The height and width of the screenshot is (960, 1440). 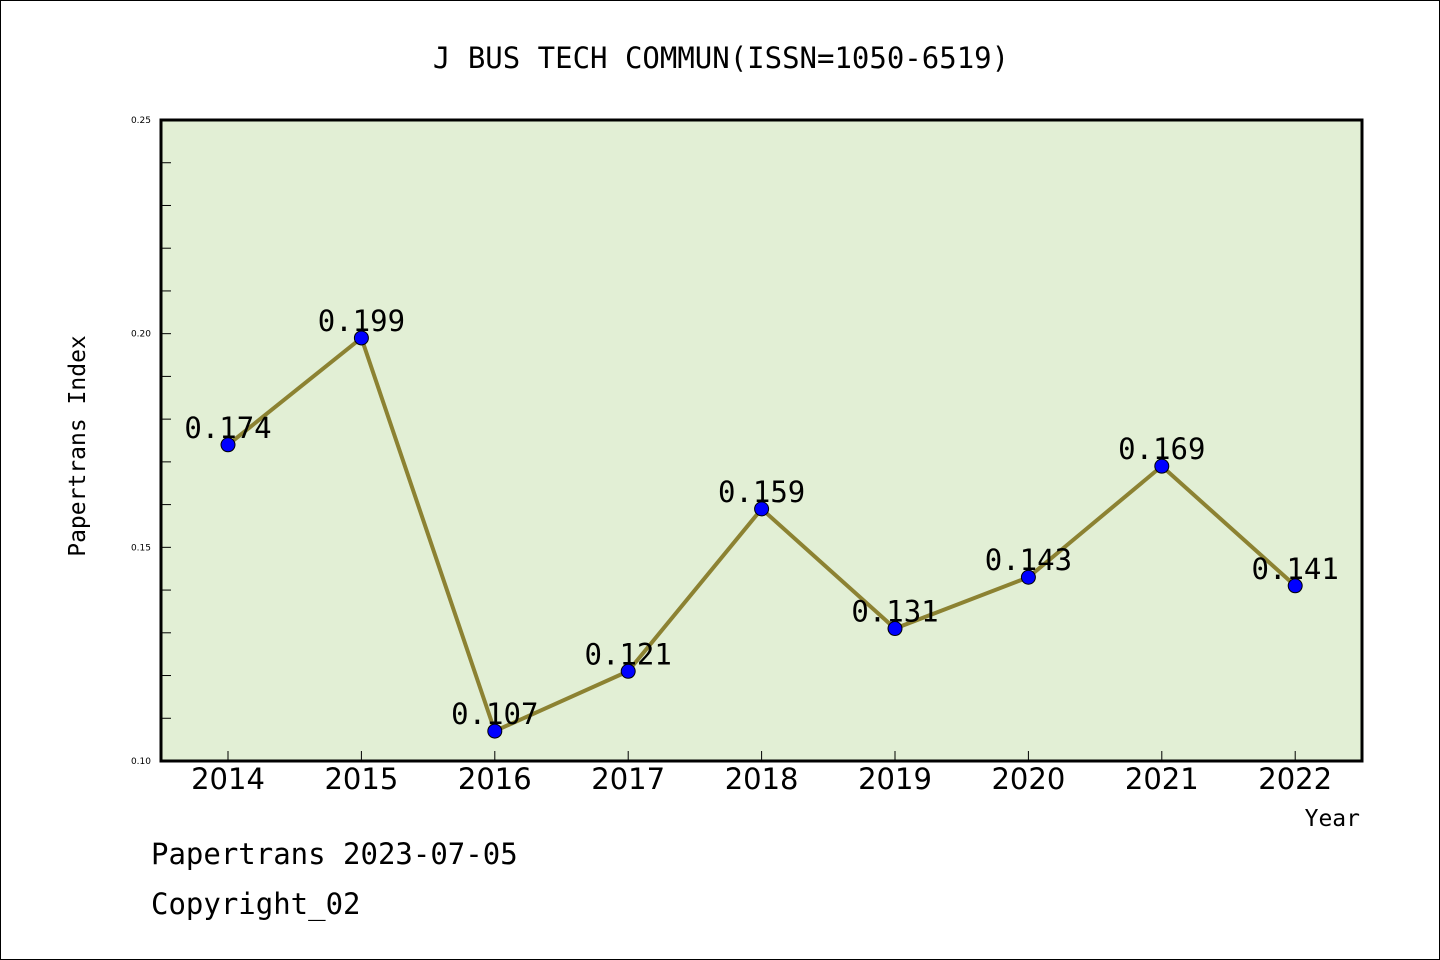 What do you see at coordinates (1028, 560) in the screenshot?
I see `data-label: 0.143` at bounding box center [1028, 560].